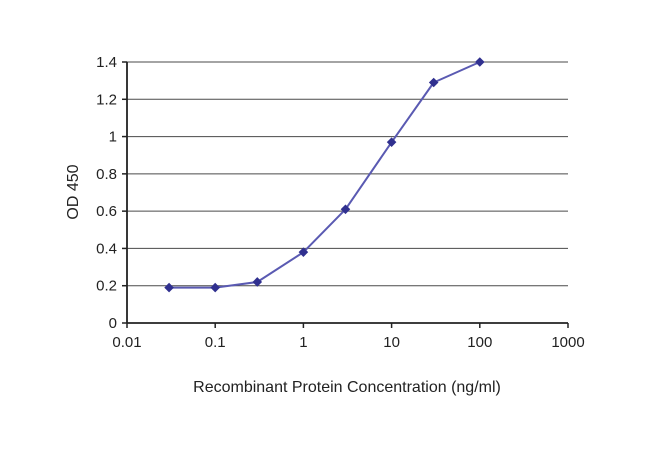 This screenshot has width=650, height=471. Describe the element at coordinates (73, 191) in the screenshot. I see `y-axis-label: OD 450` at that location.